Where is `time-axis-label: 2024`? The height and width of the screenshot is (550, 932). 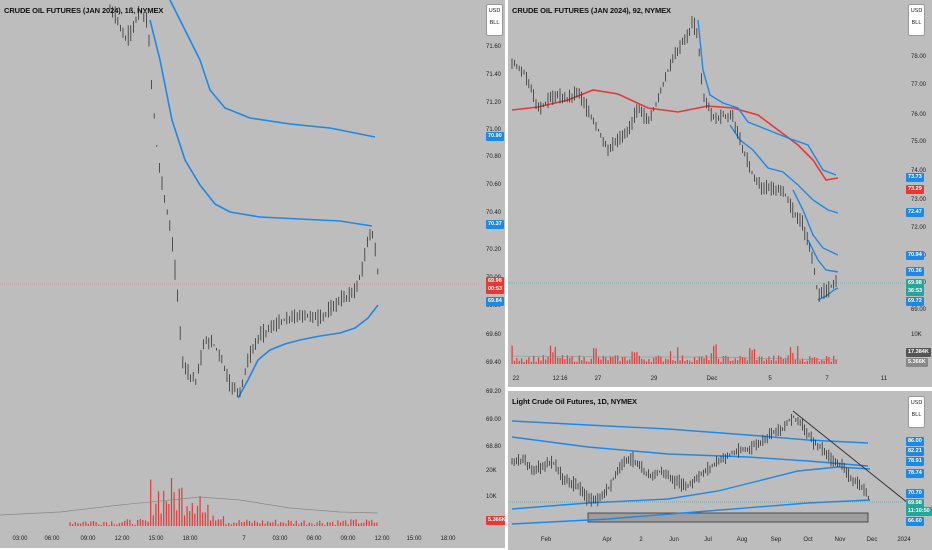
time-axis-label: 2024 is located at coordinates (904, 540).